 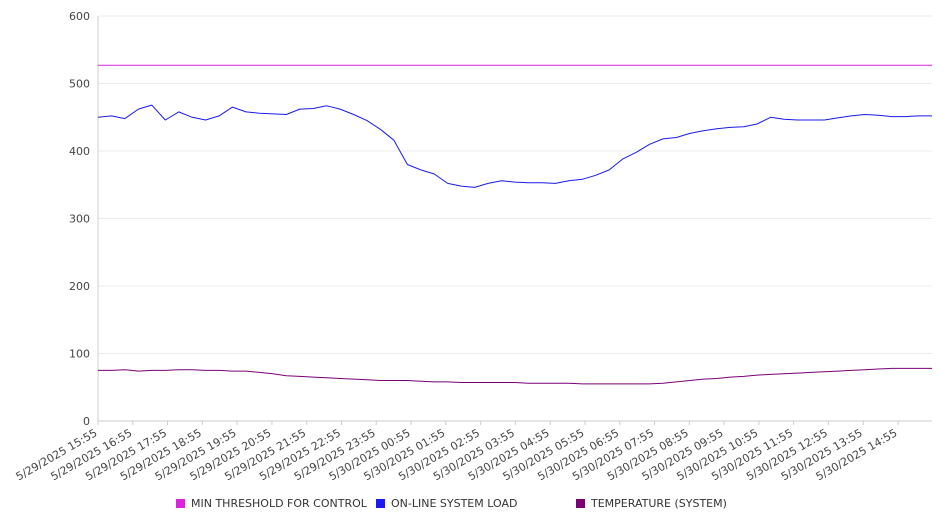 I want to click on legend-label-min-threshold: MIN THRESHOLD FOR CONTROL, so click(x=279, y=503).